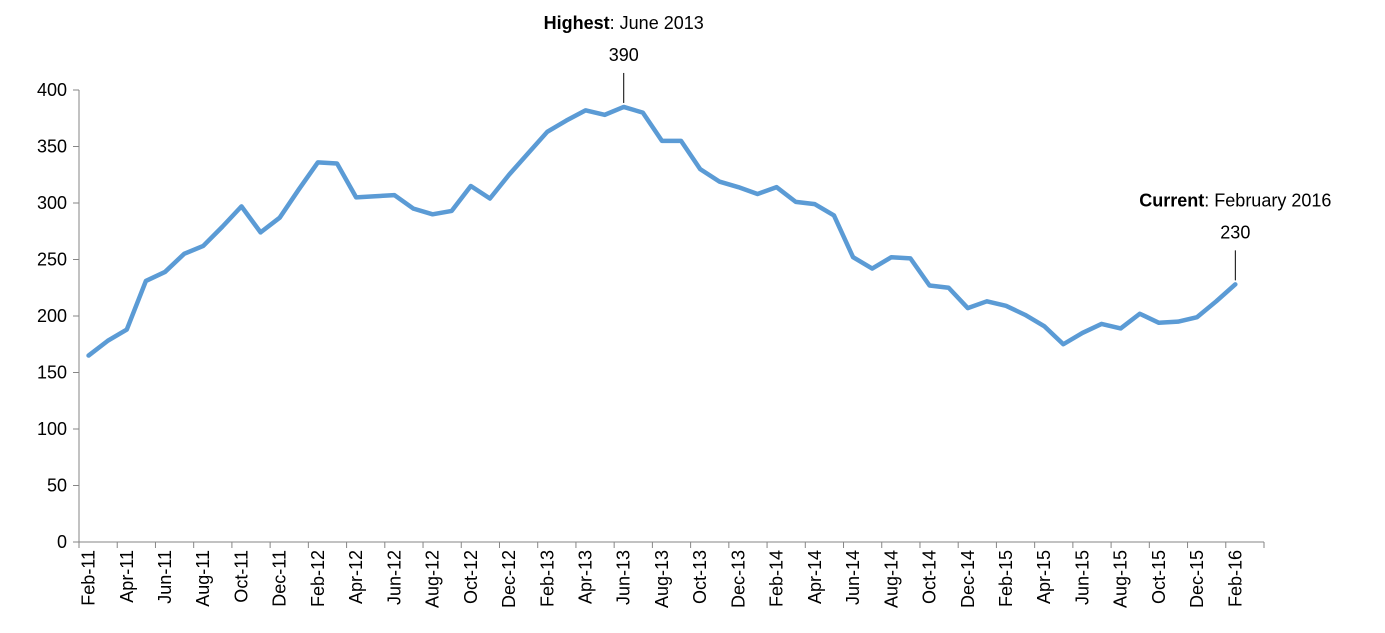 This screenshot has width=1385, height=633. Describe the element at coordinates (203, 578) in the screenshot. I see `x-tick-label: Aug-11` at that location.